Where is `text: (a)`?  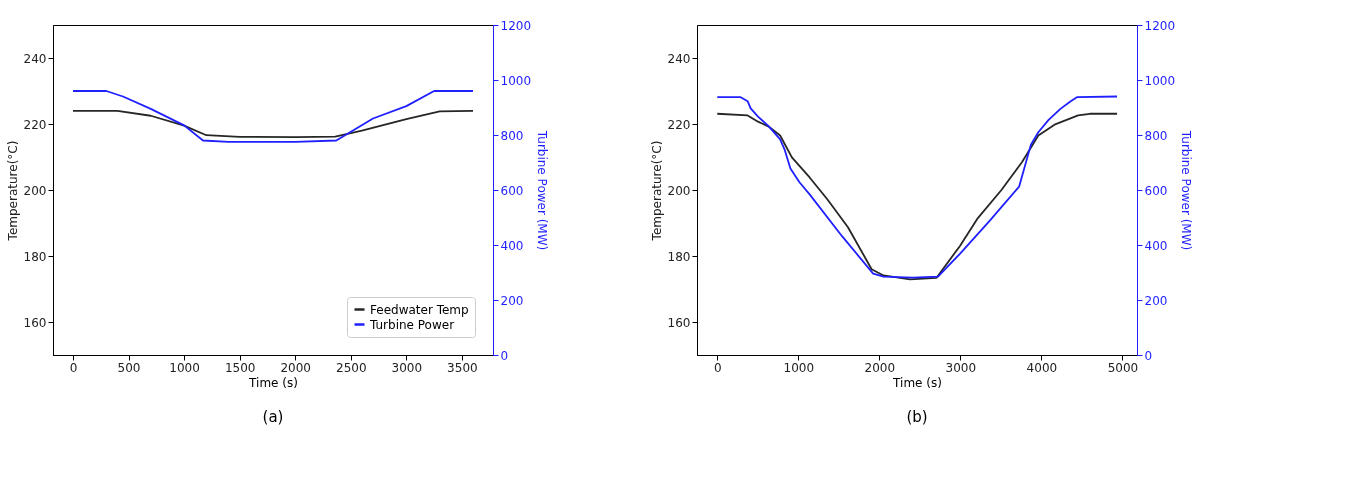 text: (a) is located at coordinates (273, 417).